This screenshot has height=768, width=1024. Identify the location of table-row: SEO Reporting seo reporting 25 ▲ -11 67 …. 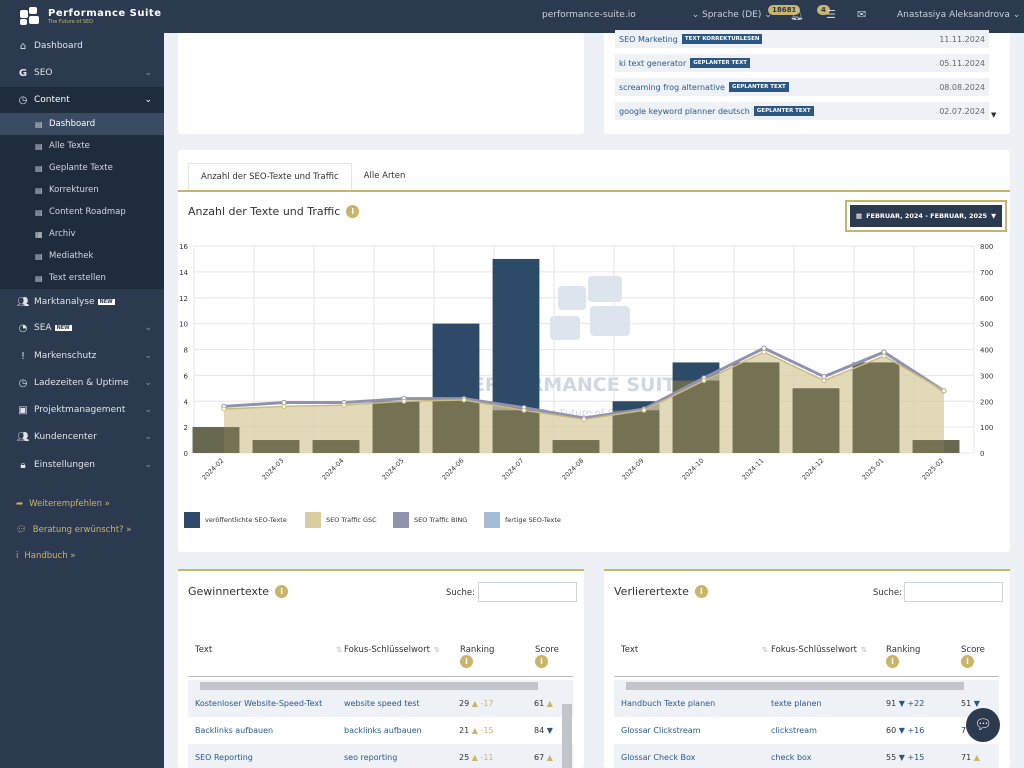
(380, 756).